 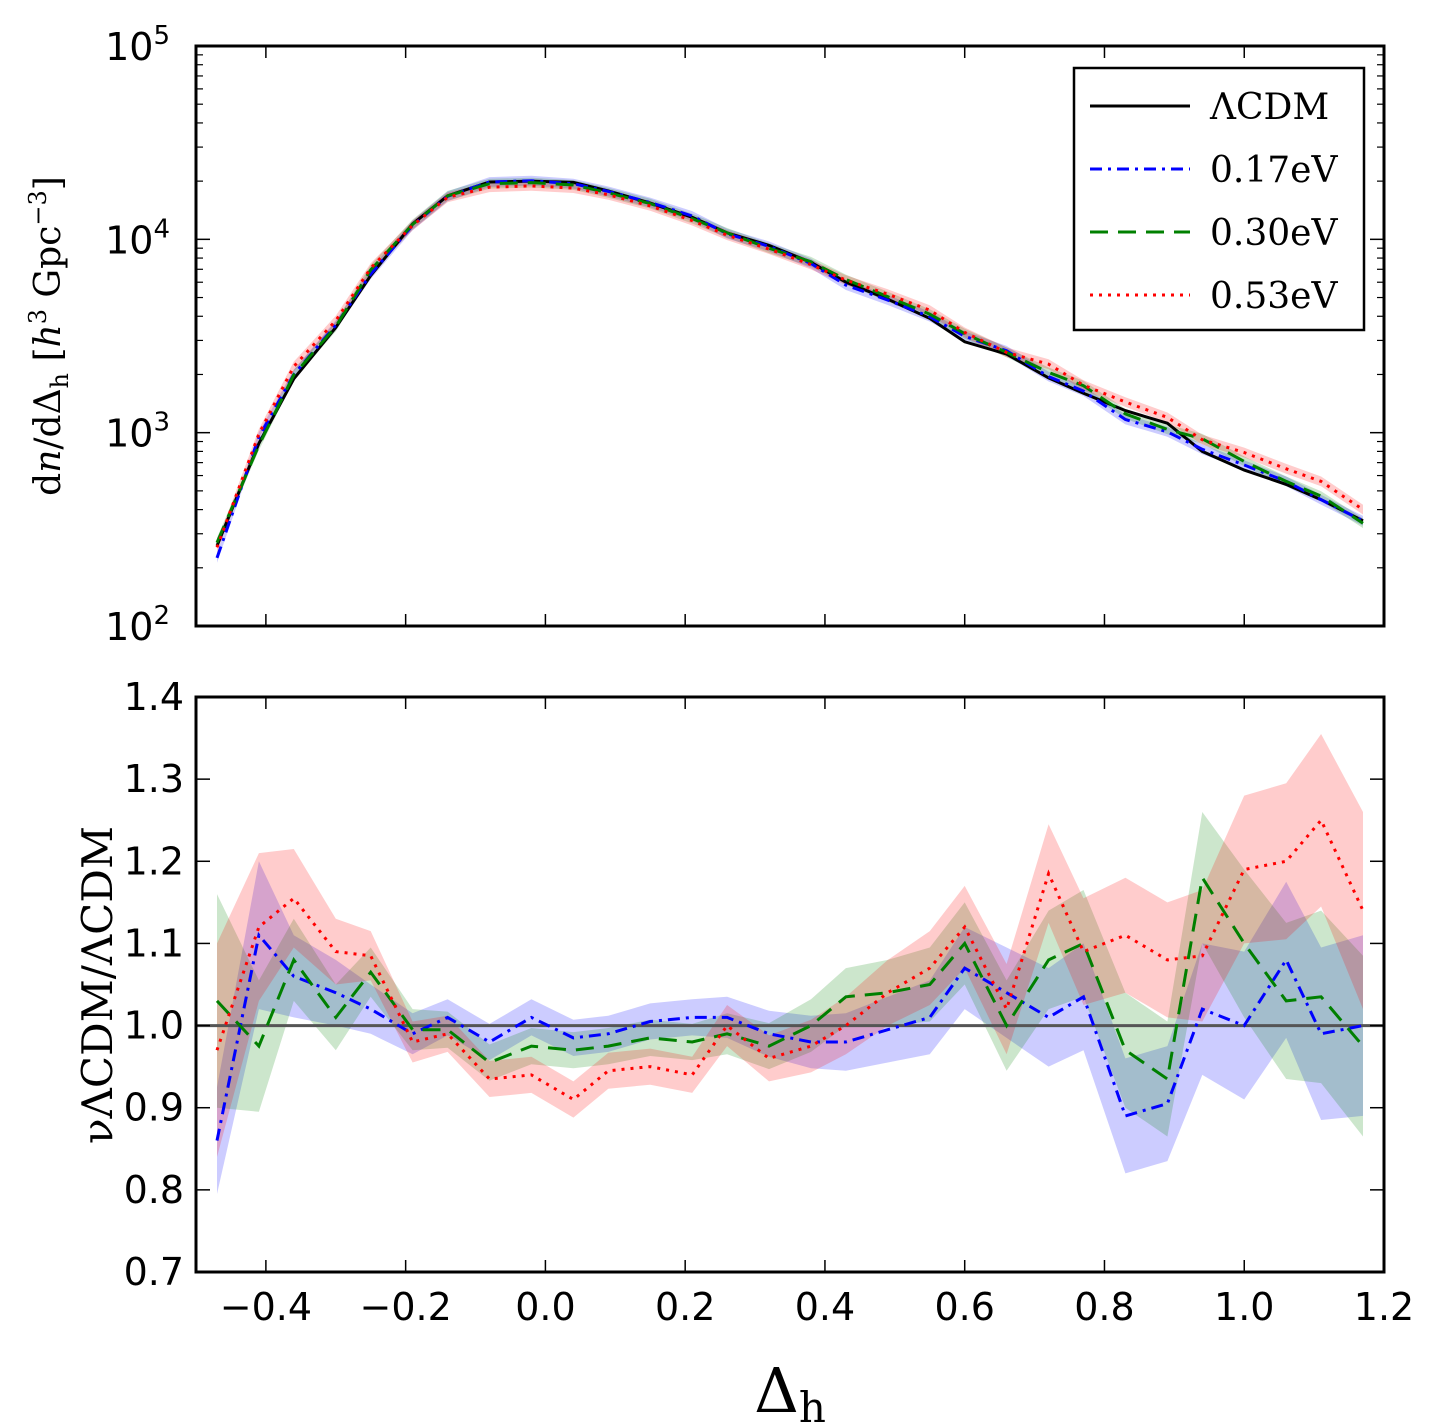 What do you see at coordinates (97, 985) in the screenshot?
I see `bottom-ylabel: νΛCDM/ΛCDM` at bounding box center [97, 985].